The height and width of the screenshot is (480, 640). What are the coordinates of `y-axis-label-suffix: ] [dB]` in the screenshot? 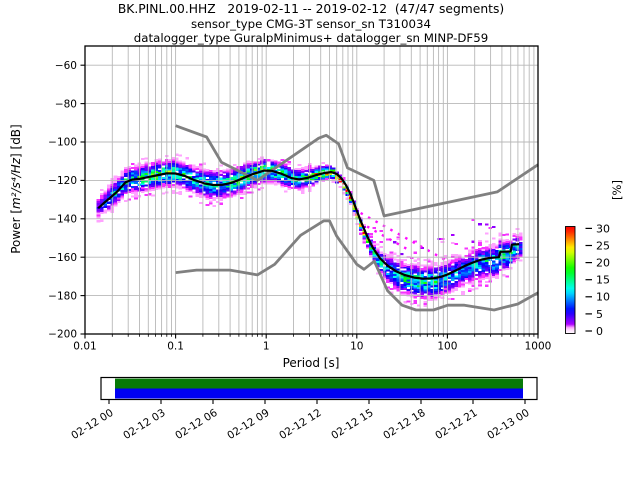 It's located at (16, 141).